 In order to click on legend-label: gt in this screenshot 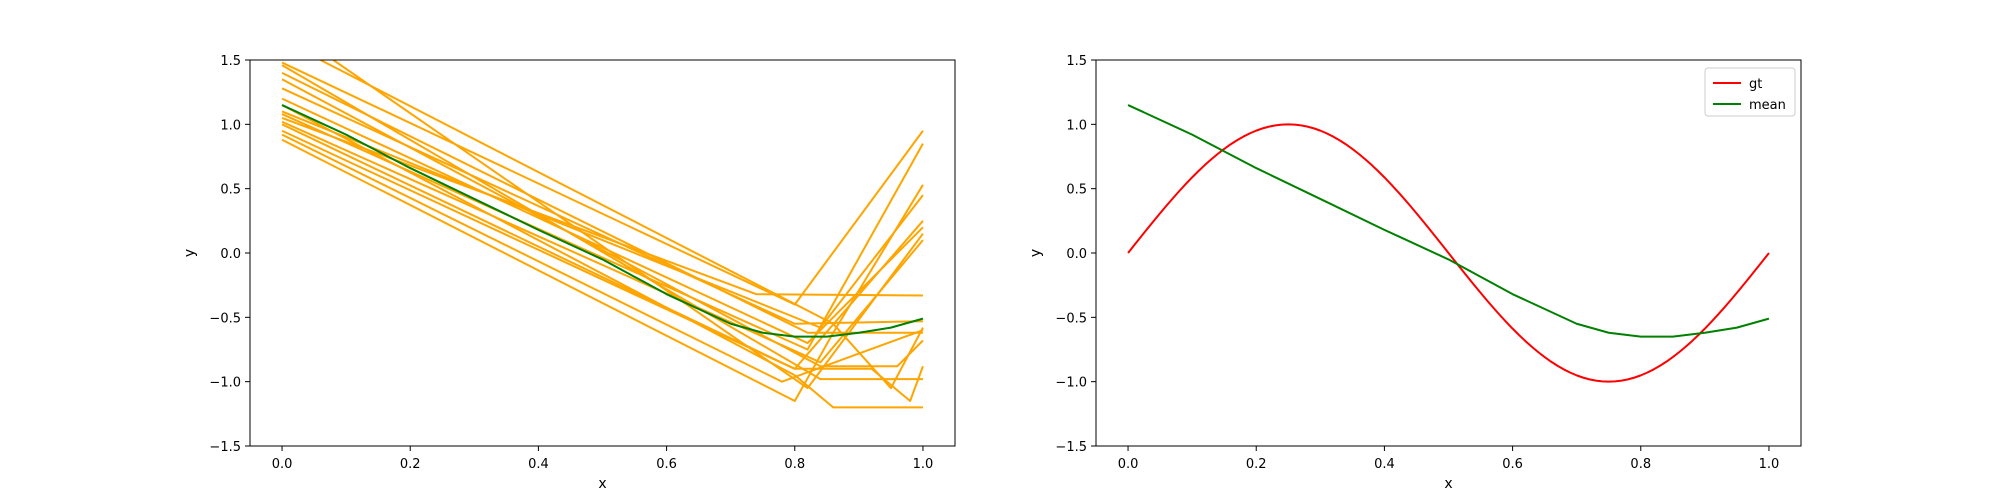, I will do `click(1755, 84)`.